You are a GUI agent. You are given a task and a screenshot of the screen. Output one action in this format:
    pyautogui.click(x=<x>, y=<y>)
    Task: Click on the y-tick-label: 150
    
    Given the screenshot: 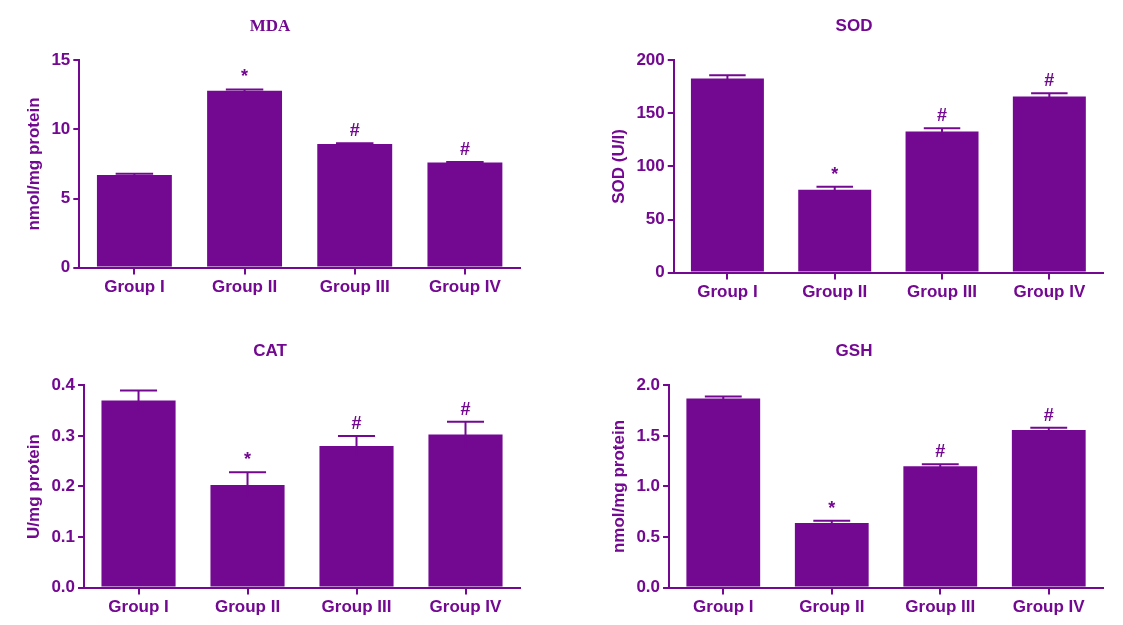 What is the action you would take?
    pyautogui.click(x=650, y=113)
    